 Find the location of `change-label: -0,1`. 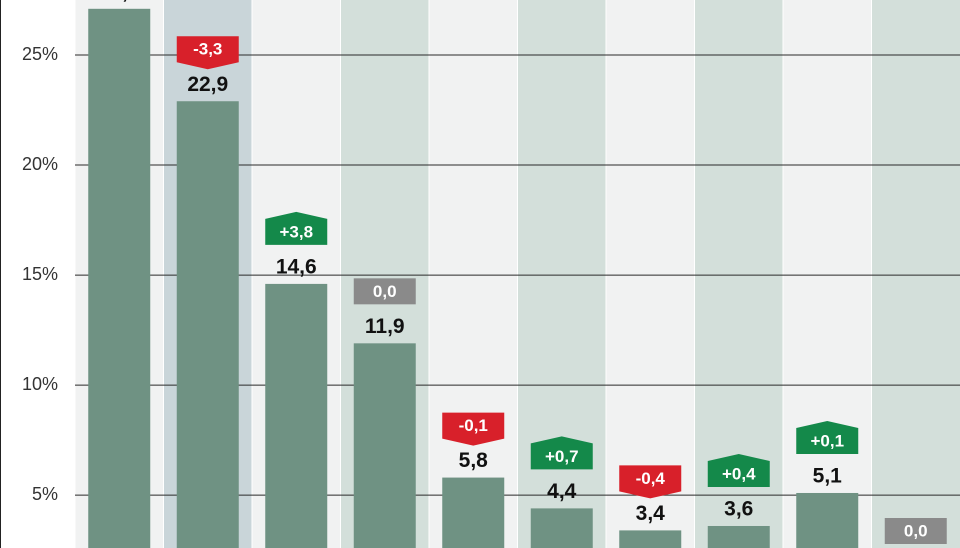

change-label: -0,1 is located at coordinates (473, 425).